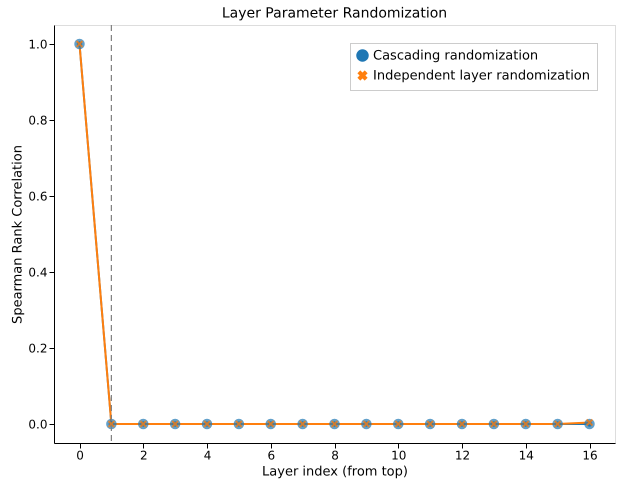  I want to click on x-tick-label: 12, so click(462, 455).